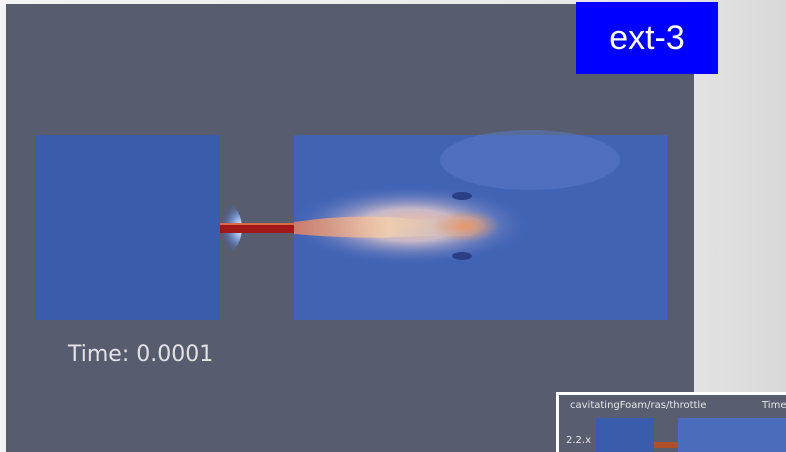 This screenshot has height=452, width=786. Describe the element at coordinates (625, 435) in the screenshot. I see `inset-inlet` at that location.